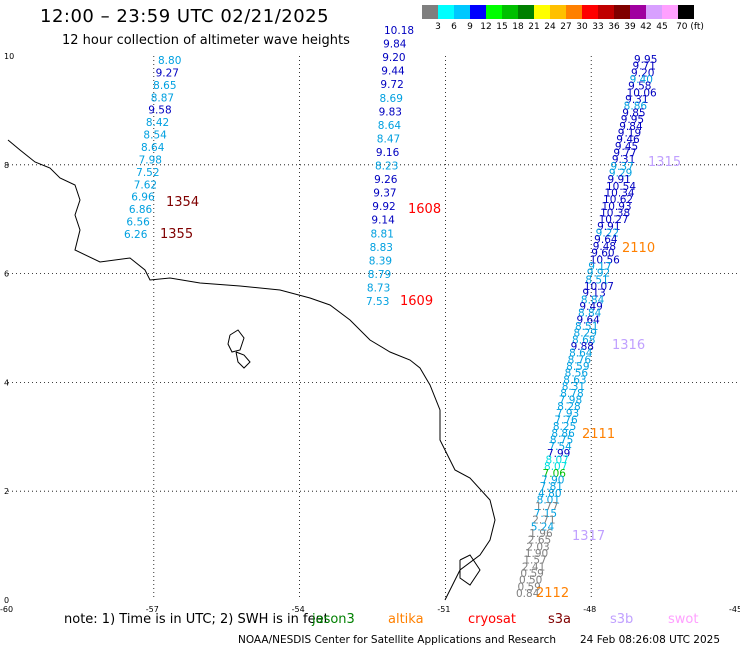  Describe the element at coordinates (593, 294) in the screenshot. I see `wave-height-value: 9.13` at that location.